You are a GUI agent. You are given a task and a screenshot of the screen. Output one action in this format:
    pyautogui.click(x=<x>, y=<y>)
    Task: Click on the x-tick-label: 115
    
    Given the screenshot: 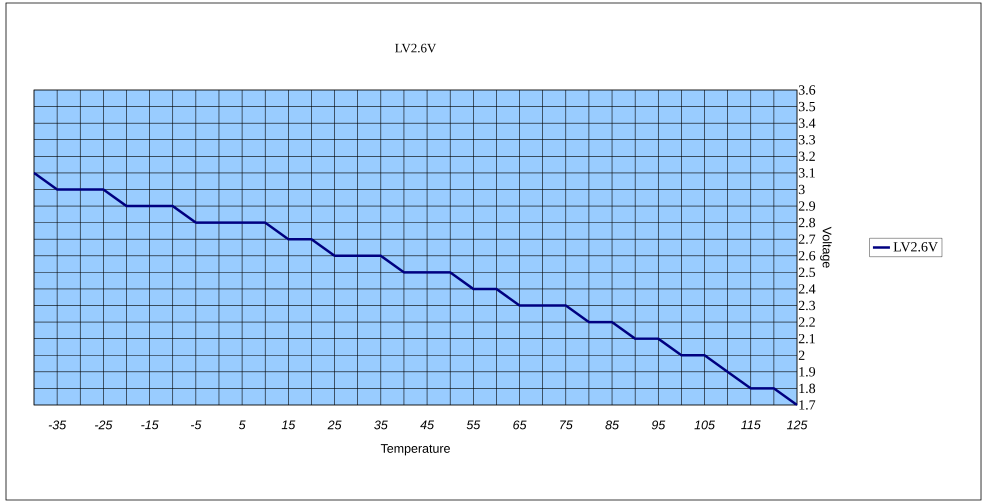 What is the action you would take?
    pyautogui.click(x=751, y=425)
    